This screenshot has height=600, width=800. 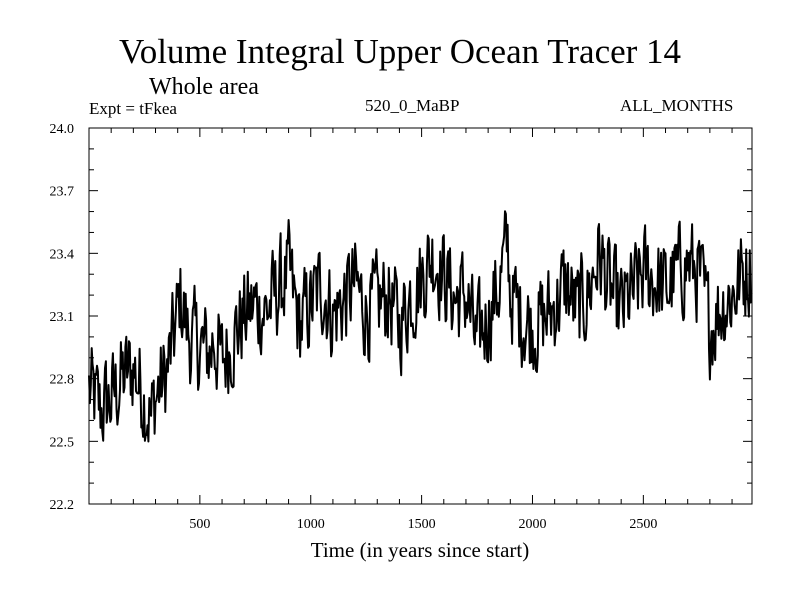 What do you see at coordinates (422, 524) in the screenshot?
I see `x-tick-label: 1500` at bounding box center [422, 524].